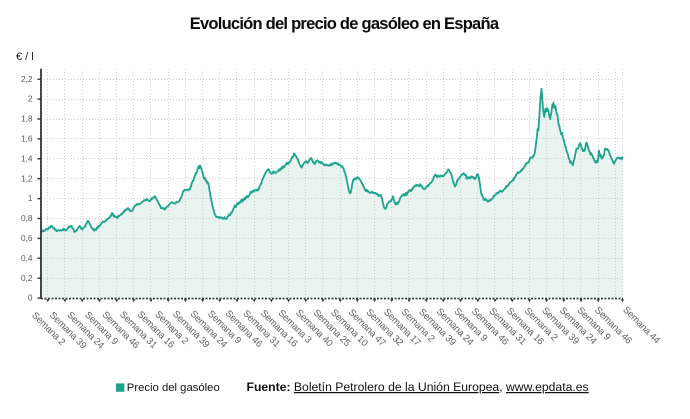 Image resolution: width=690 pixels, height=419 pixels. I want to click on svg-text: Precio del gasóleo, so click(173, 388).